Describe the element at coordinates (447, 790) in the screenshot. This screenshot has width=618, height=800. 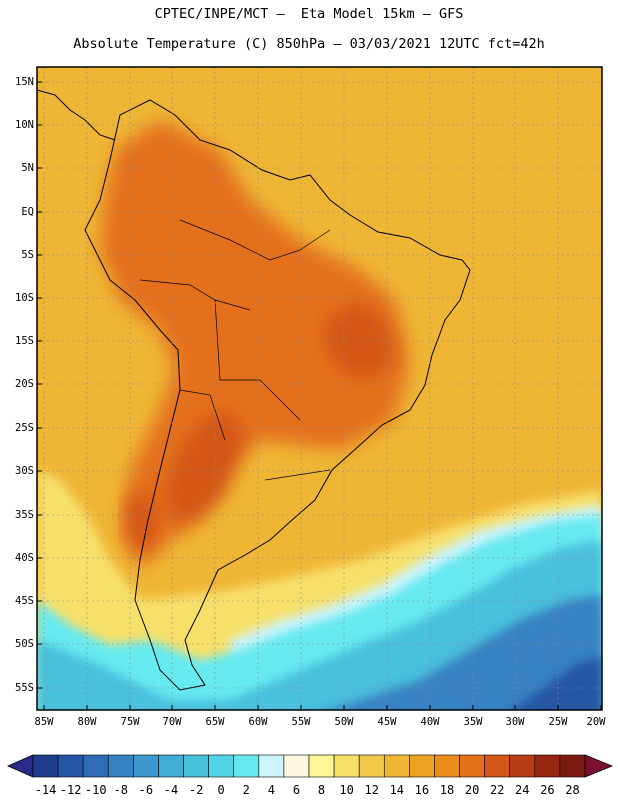
I see `colorbar-label: 18` at that location.